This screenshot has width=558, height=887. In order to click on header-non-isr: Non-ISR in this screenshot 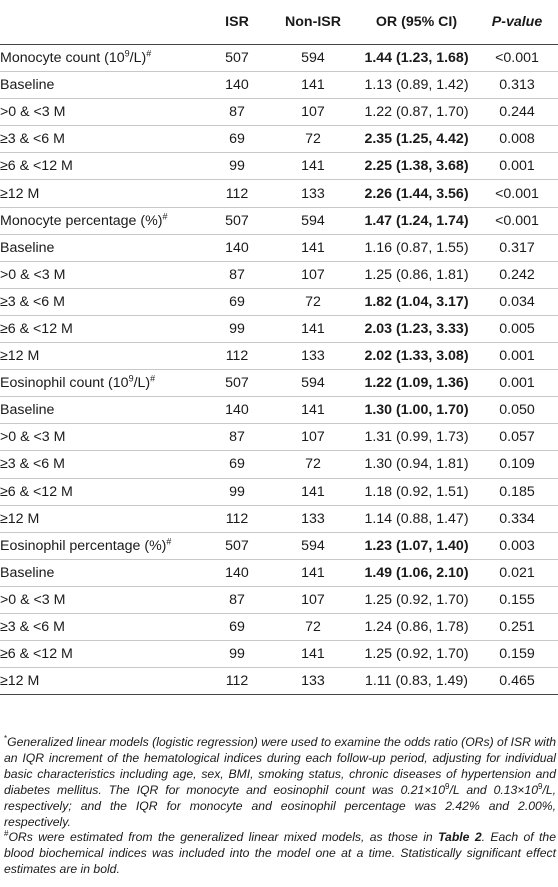, I will do `click(313, 22)`.